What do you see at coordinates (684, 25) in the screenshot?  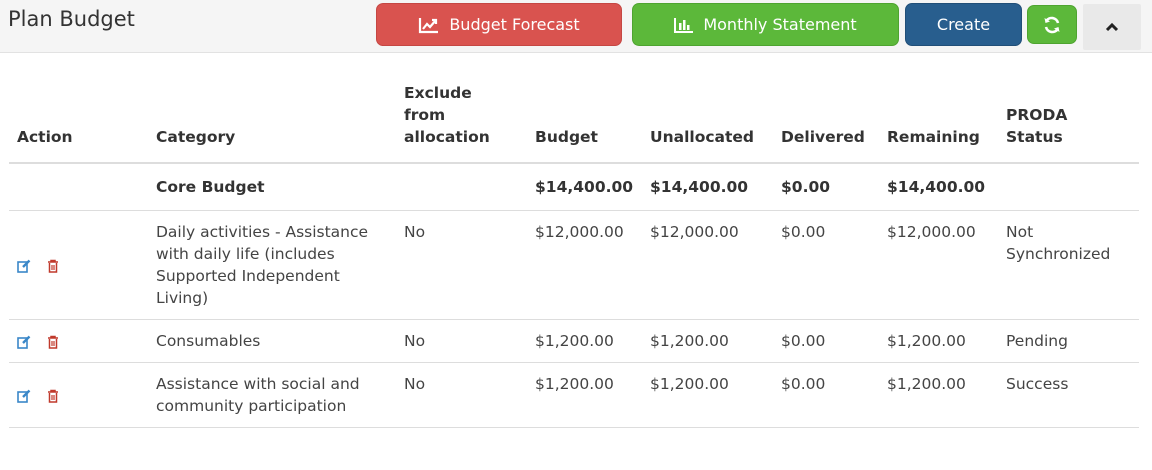 I see `bar-chart-icon` at bounding box center [684, 25].